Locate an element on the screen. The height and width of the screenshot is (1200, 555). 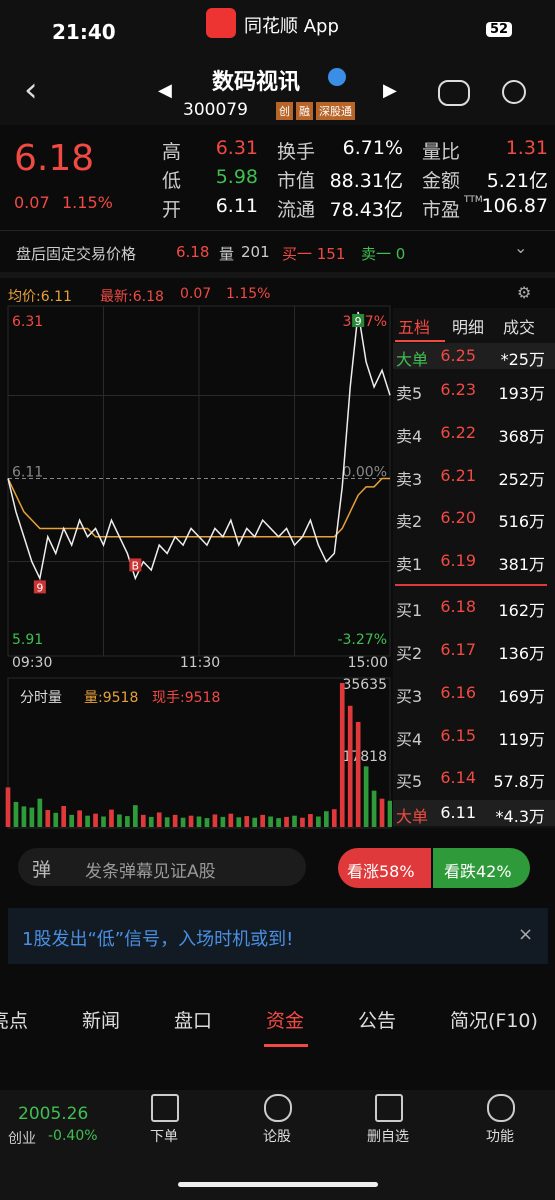
book-vol: 252万 is located at coordinates (521, 479).